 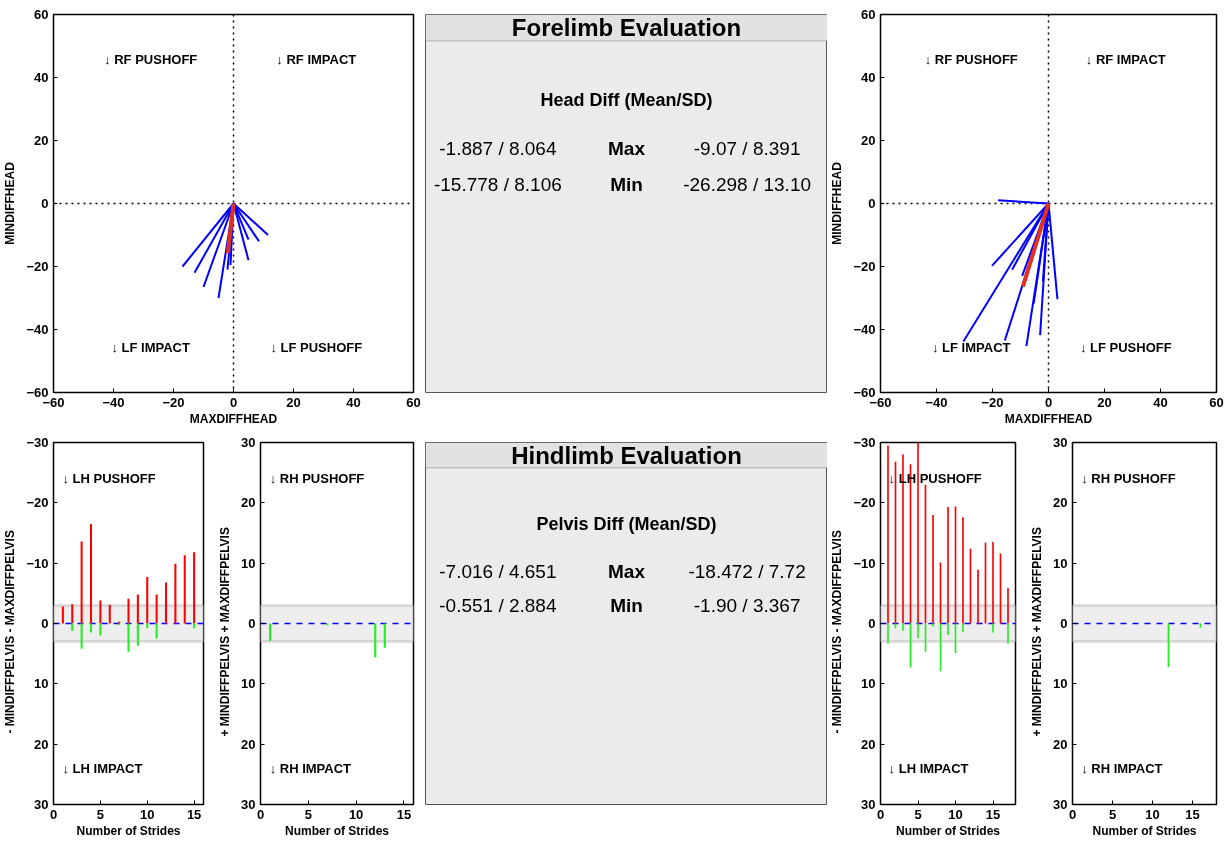 What do you see at coordinates (747, 185) in the screenshot?
I see `text: -26.298 / 13.10` at bounding box center [747, 185].